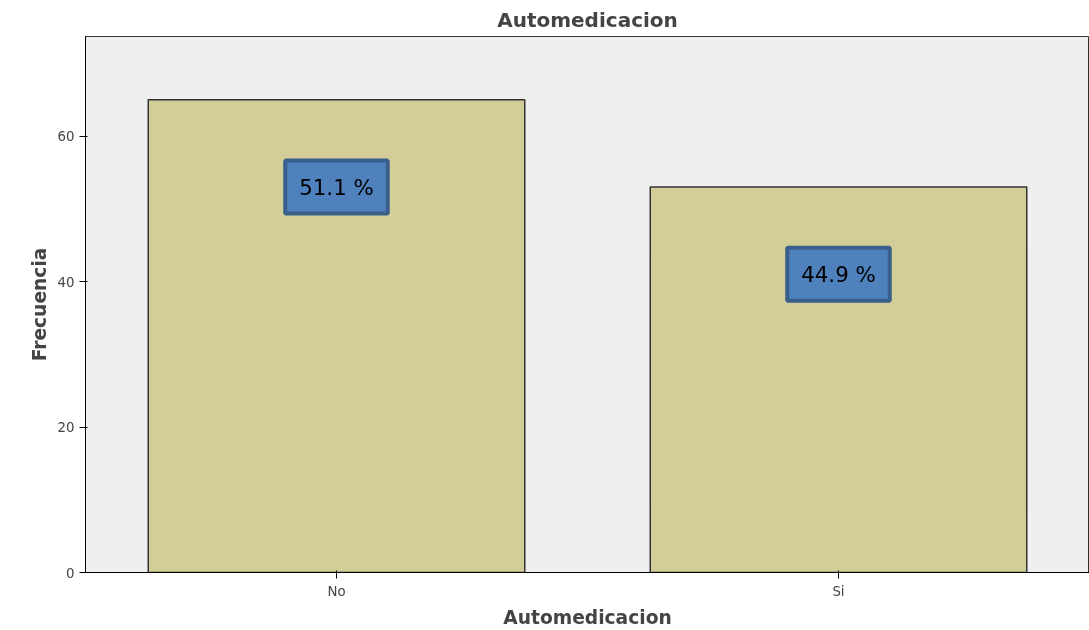 The image size is (1089, 630). Describe the element at coordinates (587, 617) in the screenshot. I see `x-axis-title: Automedicacion` at that location.